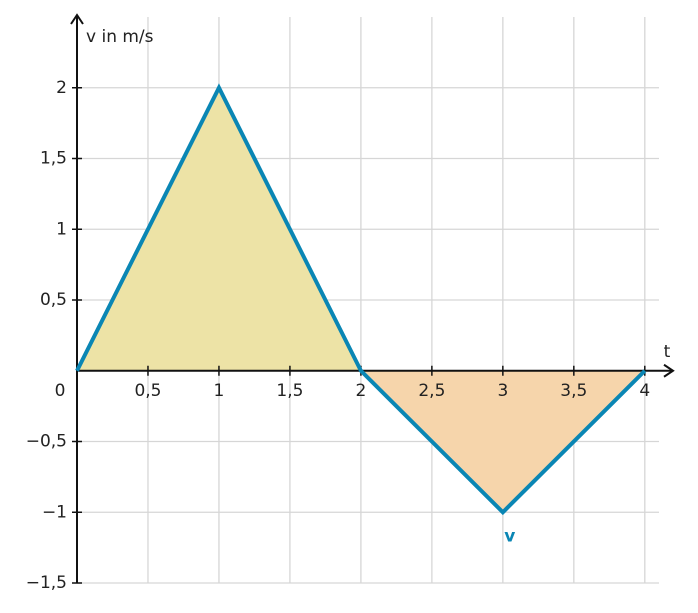  What do you see at coordinates (147, 391) in the screenshot?
I see `x-tick-label: 0,5` at bounding box center [147, 391].